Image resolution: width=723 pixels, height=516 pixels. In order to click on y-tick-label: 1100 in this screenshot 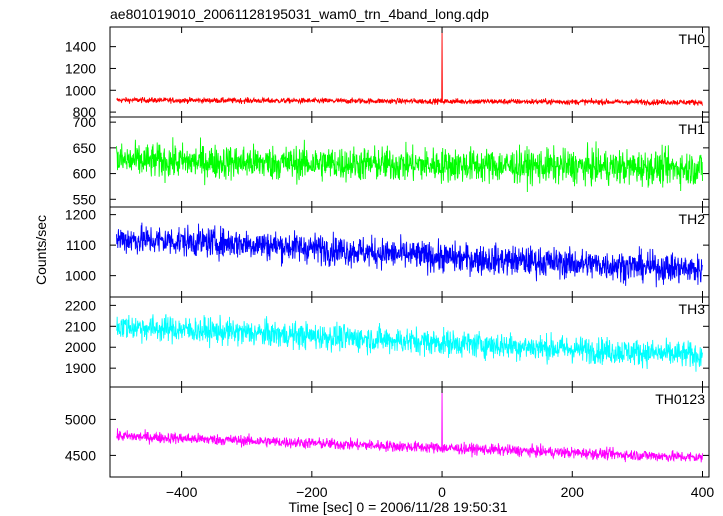, I will do `click(81, 245)`.